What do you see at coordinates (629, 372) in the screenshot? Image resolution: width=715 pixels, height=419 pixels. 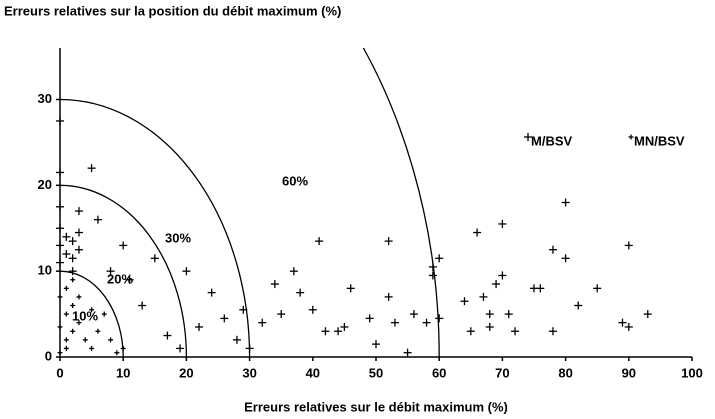 I see `x-tick-label: 90` at bounding box center [629, 372].